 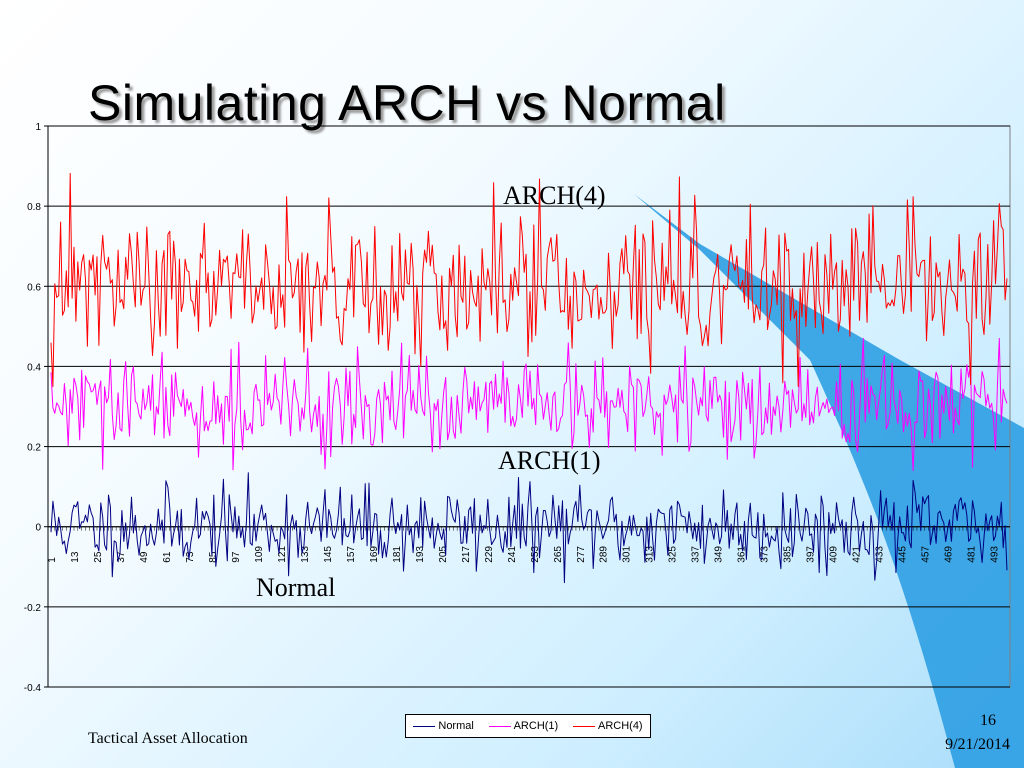 I want to click on x-tick-label: 493, so click(x=995, y=554).